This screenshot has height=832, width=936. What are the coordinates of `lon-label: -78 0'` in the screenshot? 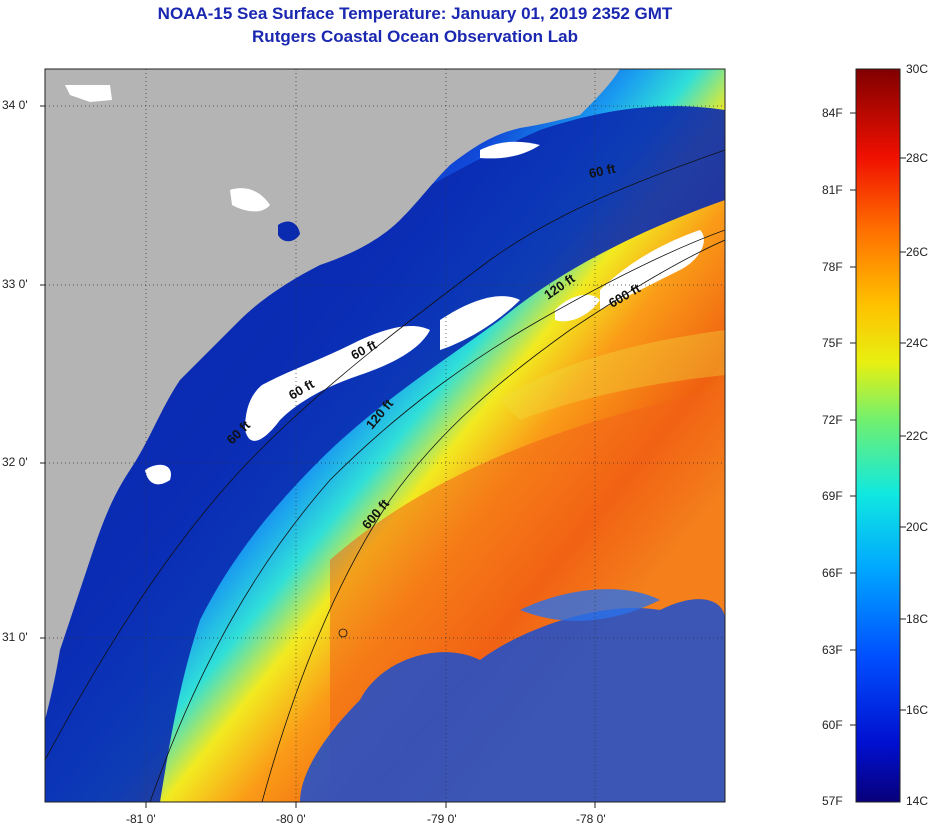 It's located at (591, 819).